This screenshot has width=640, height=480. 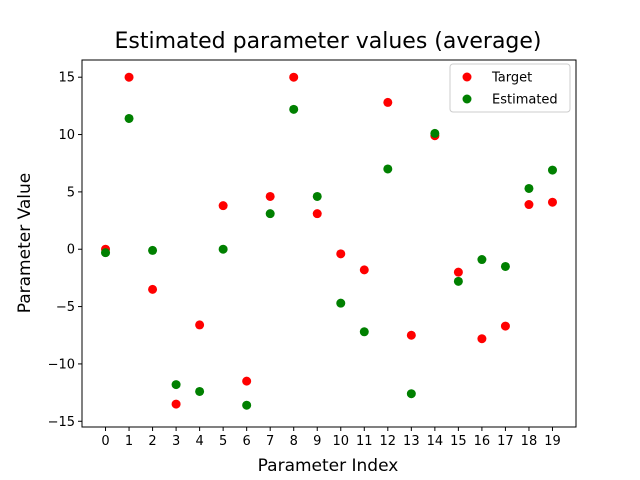 What do you see at coordinates (467, 77) in the screenshot?
I see `legend-marker-target` at bounding box center [467, 77].